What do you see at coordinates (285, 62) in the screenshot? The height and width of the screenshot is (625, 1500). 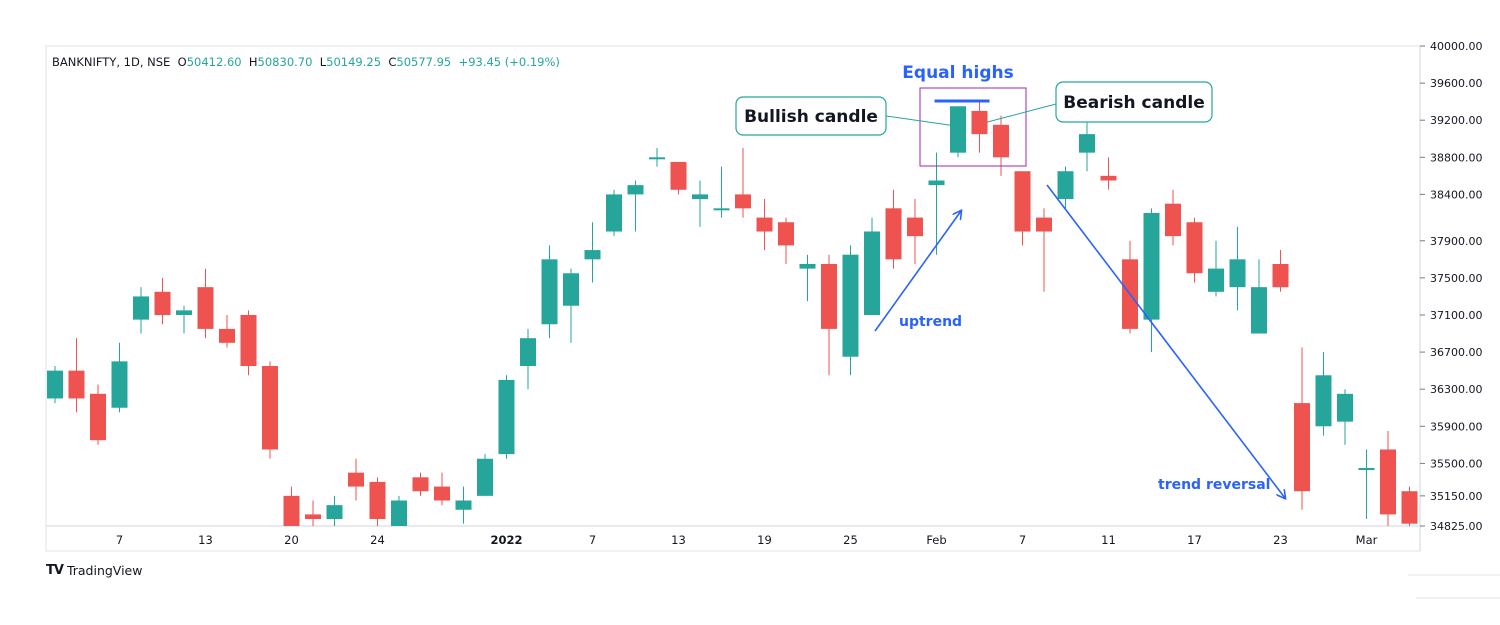 I see `high-value: 50830.70` at bounding box center [285, 62].